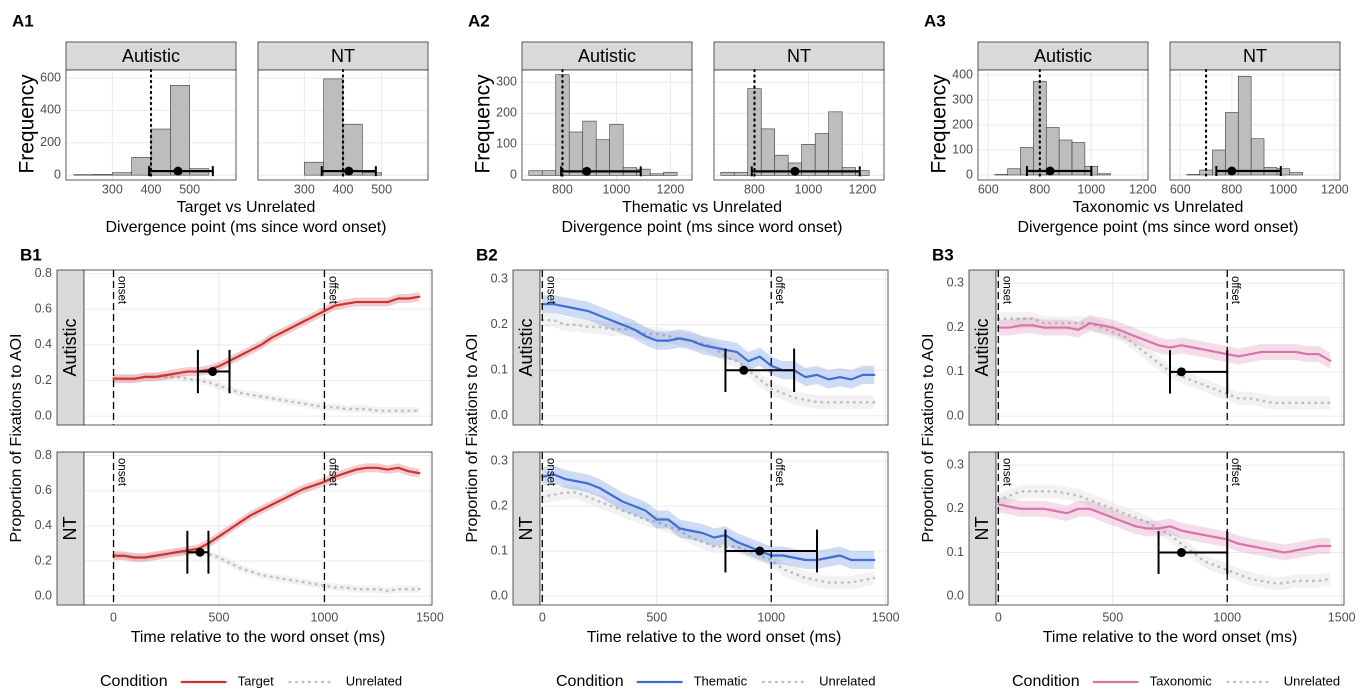 Image resolution: width=1367 pixels, height=697 pixels. Describe the element at coordinates (988, 189) in the screenshot. I see `x-tick-label: 600` at that location.